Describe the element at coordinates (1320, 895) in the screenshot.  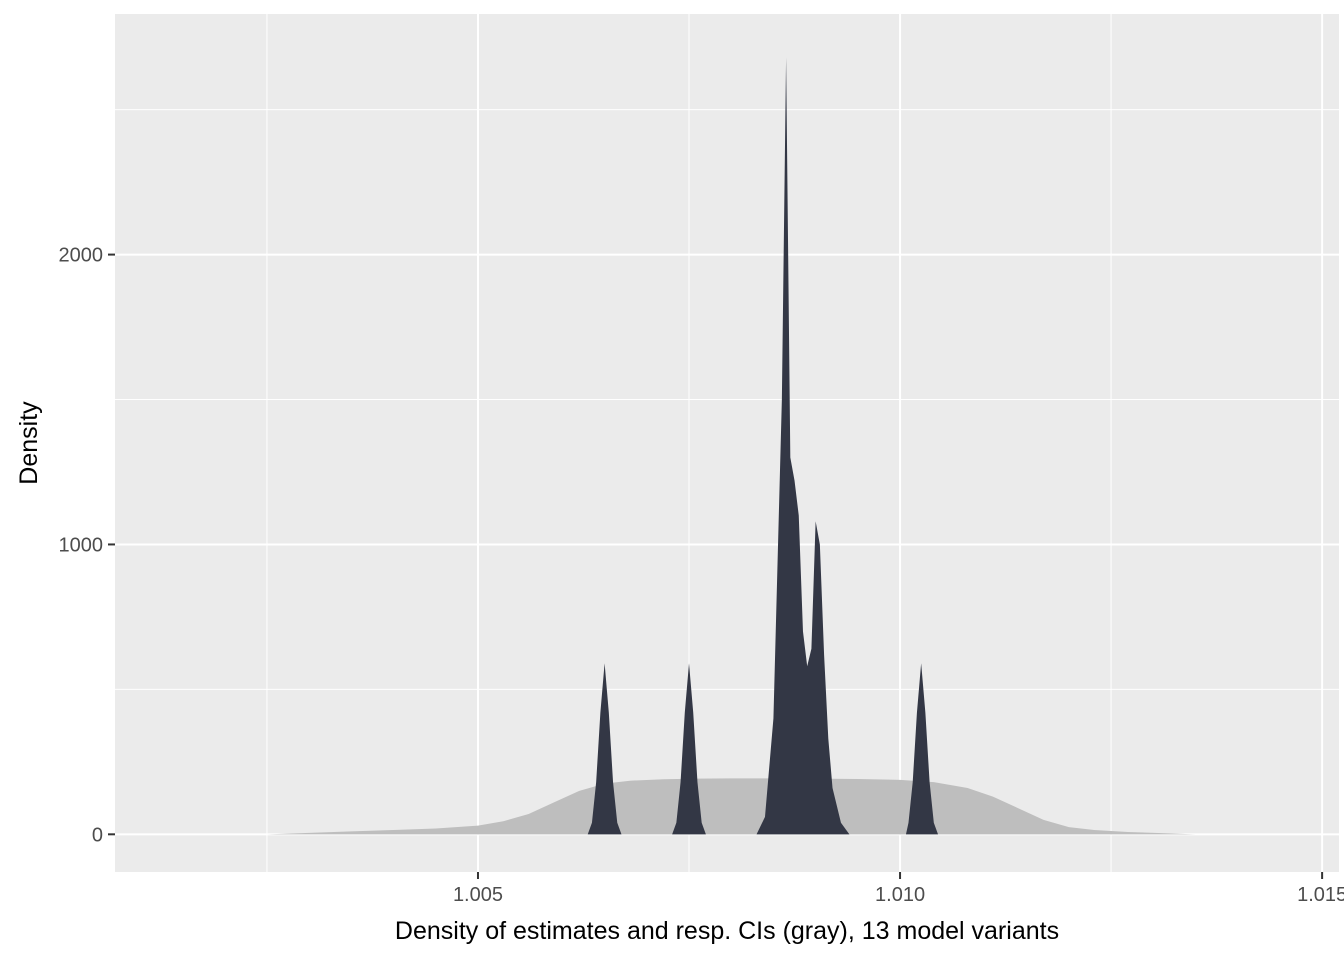
I see `x-tick-label: 1.015` at that location.